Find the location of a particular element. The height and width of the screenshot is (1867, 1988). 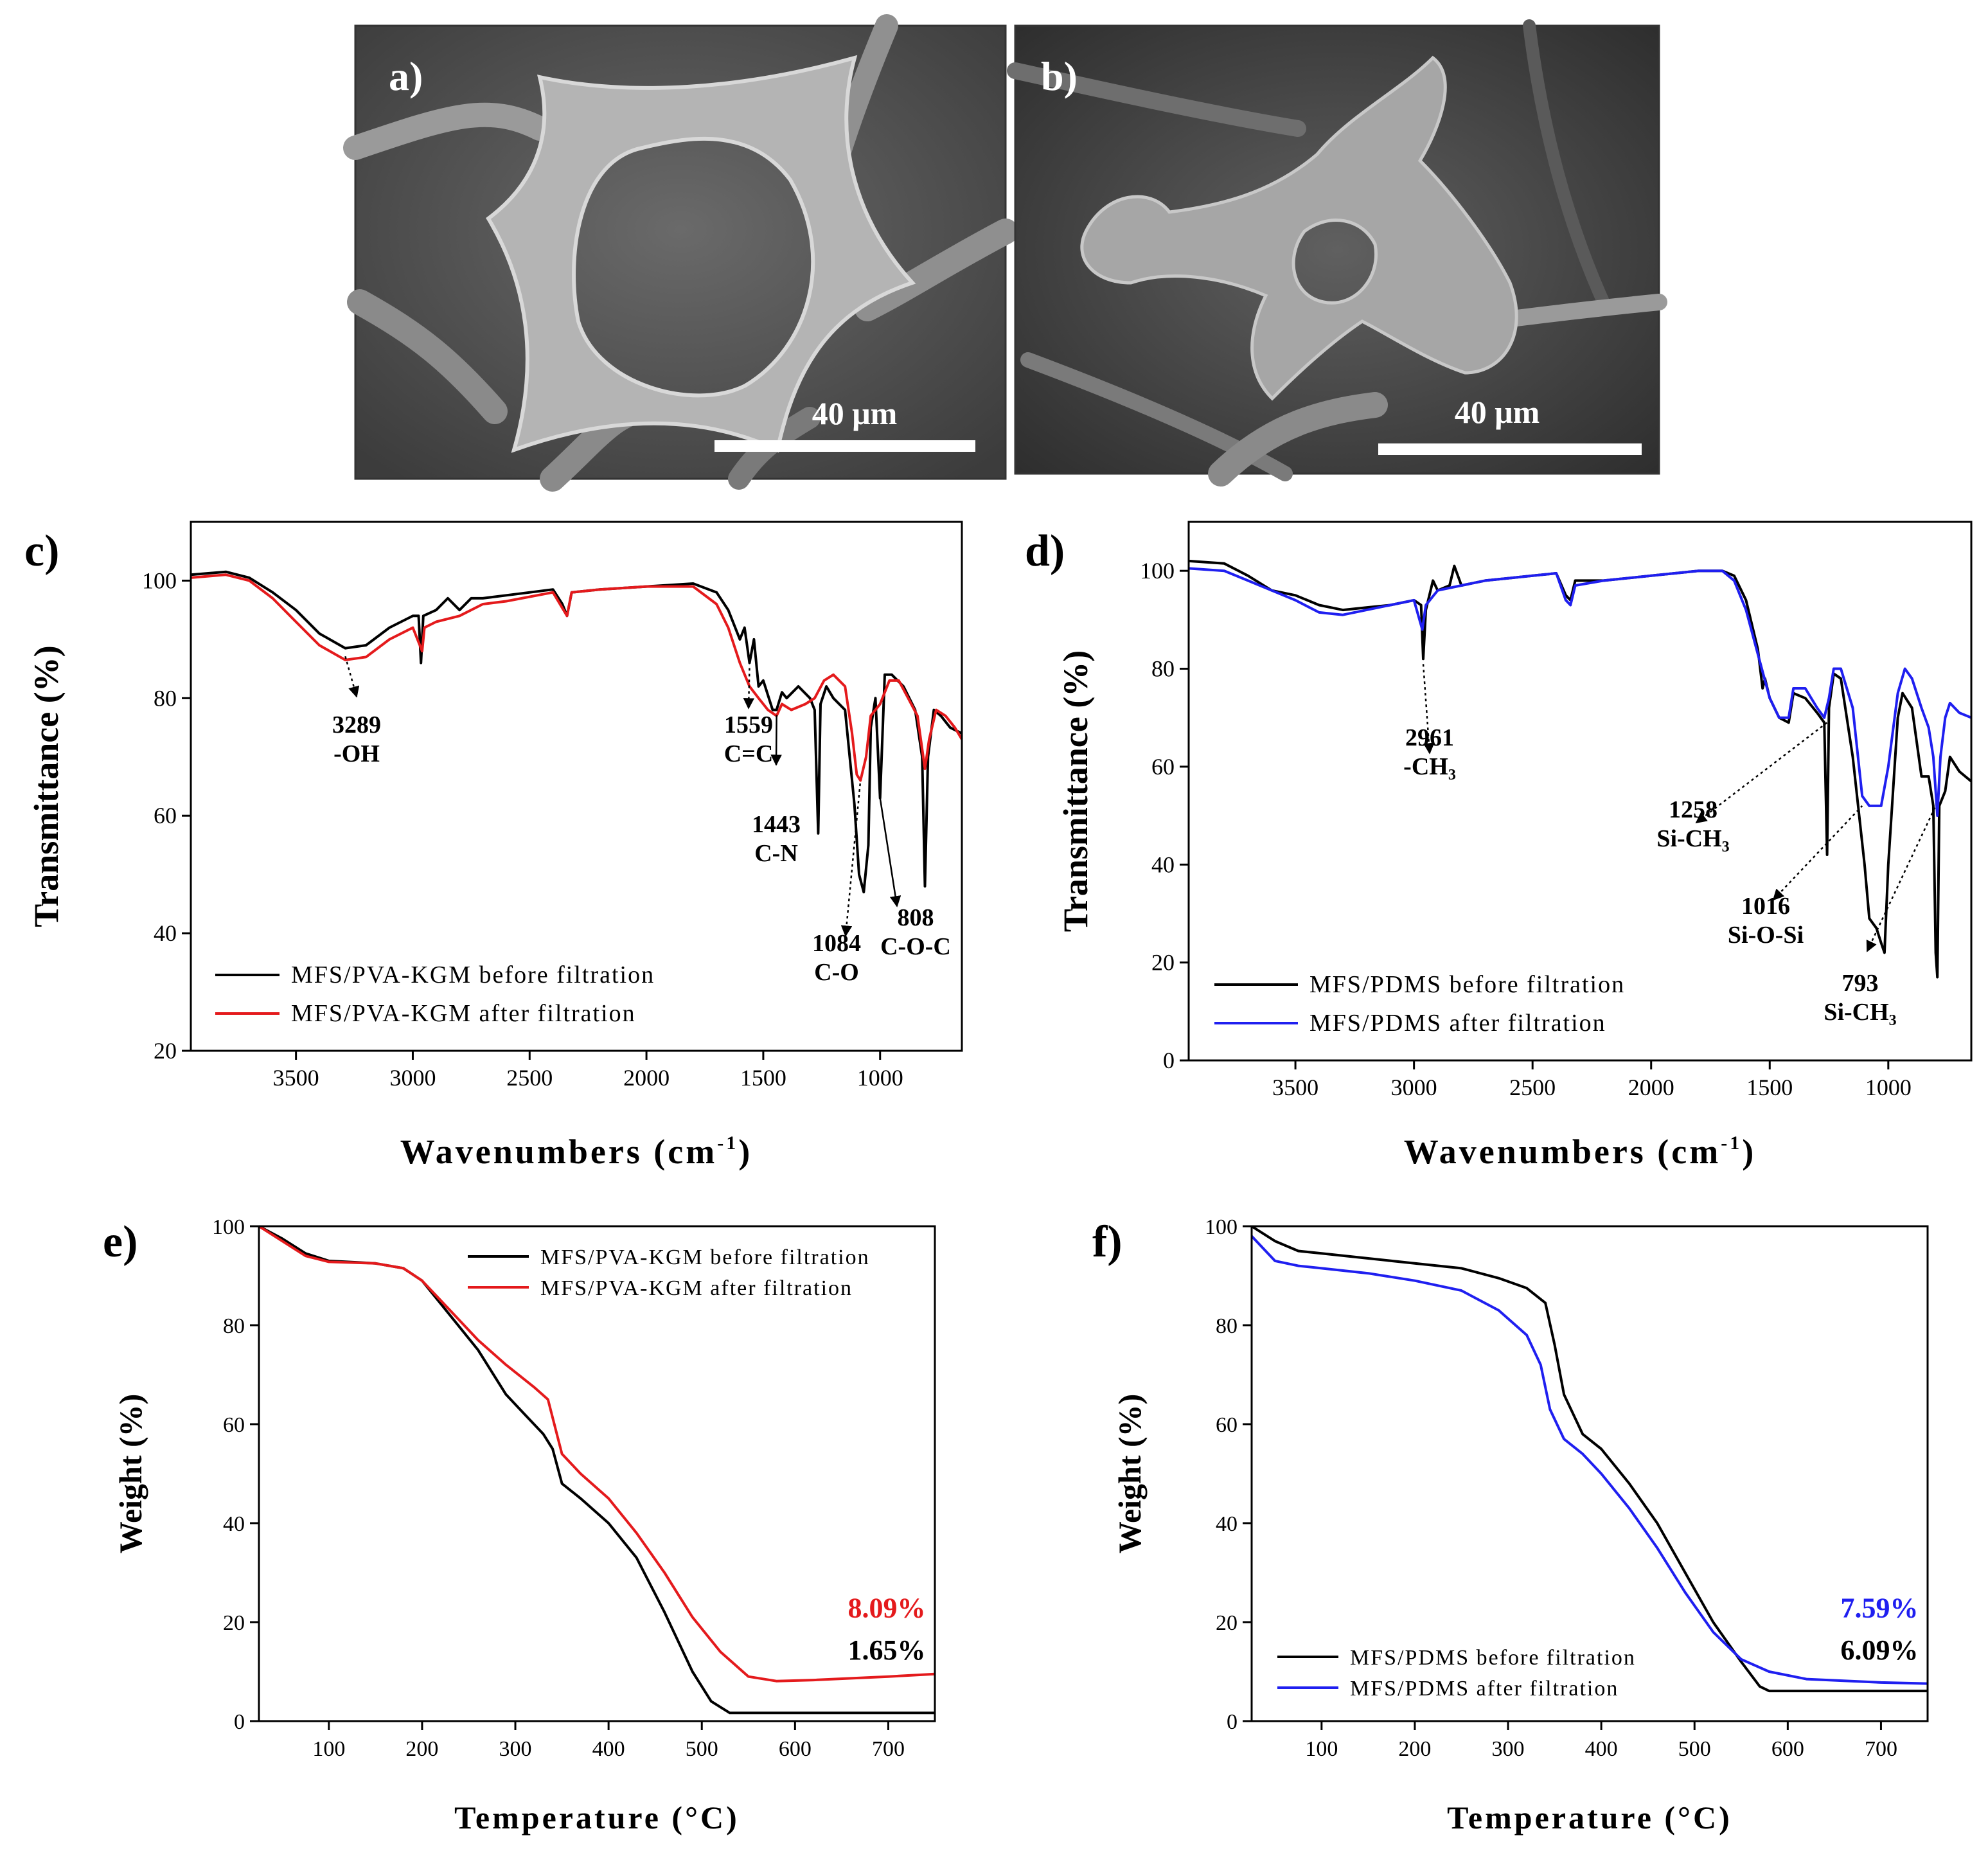

plot-frame-e is located at coordinates (597, 1473).